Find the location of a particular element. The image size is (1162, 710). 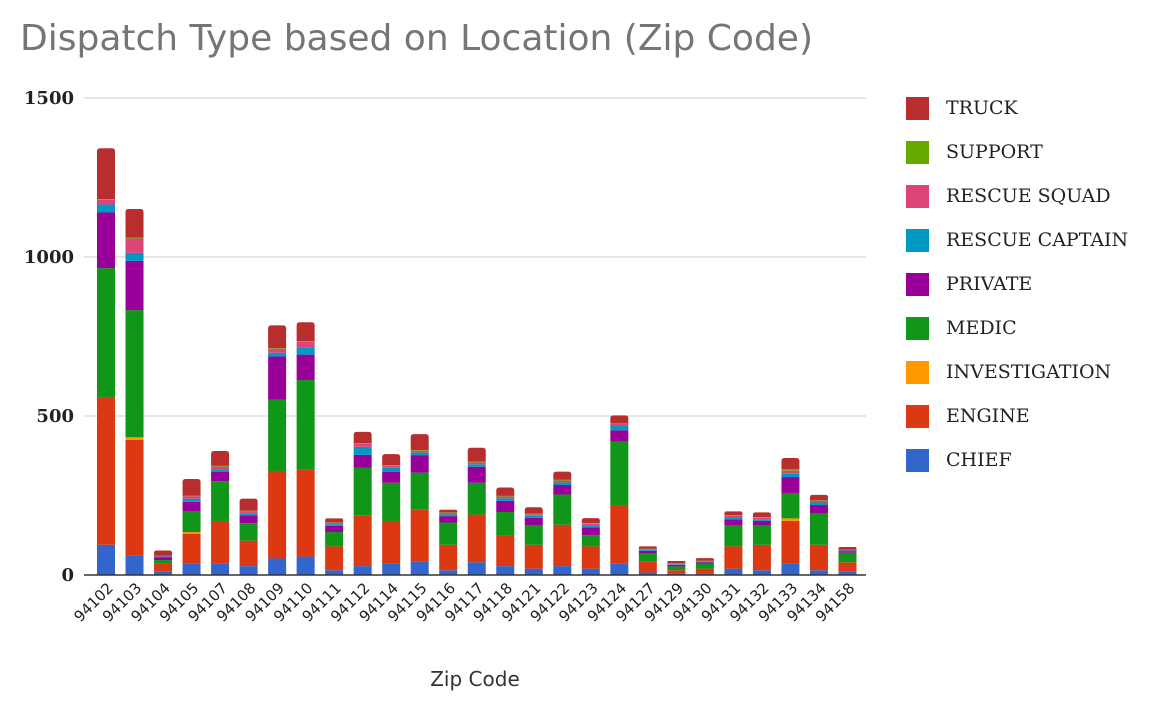

legend-label: MEDIC is located at coordinates (981, 328).